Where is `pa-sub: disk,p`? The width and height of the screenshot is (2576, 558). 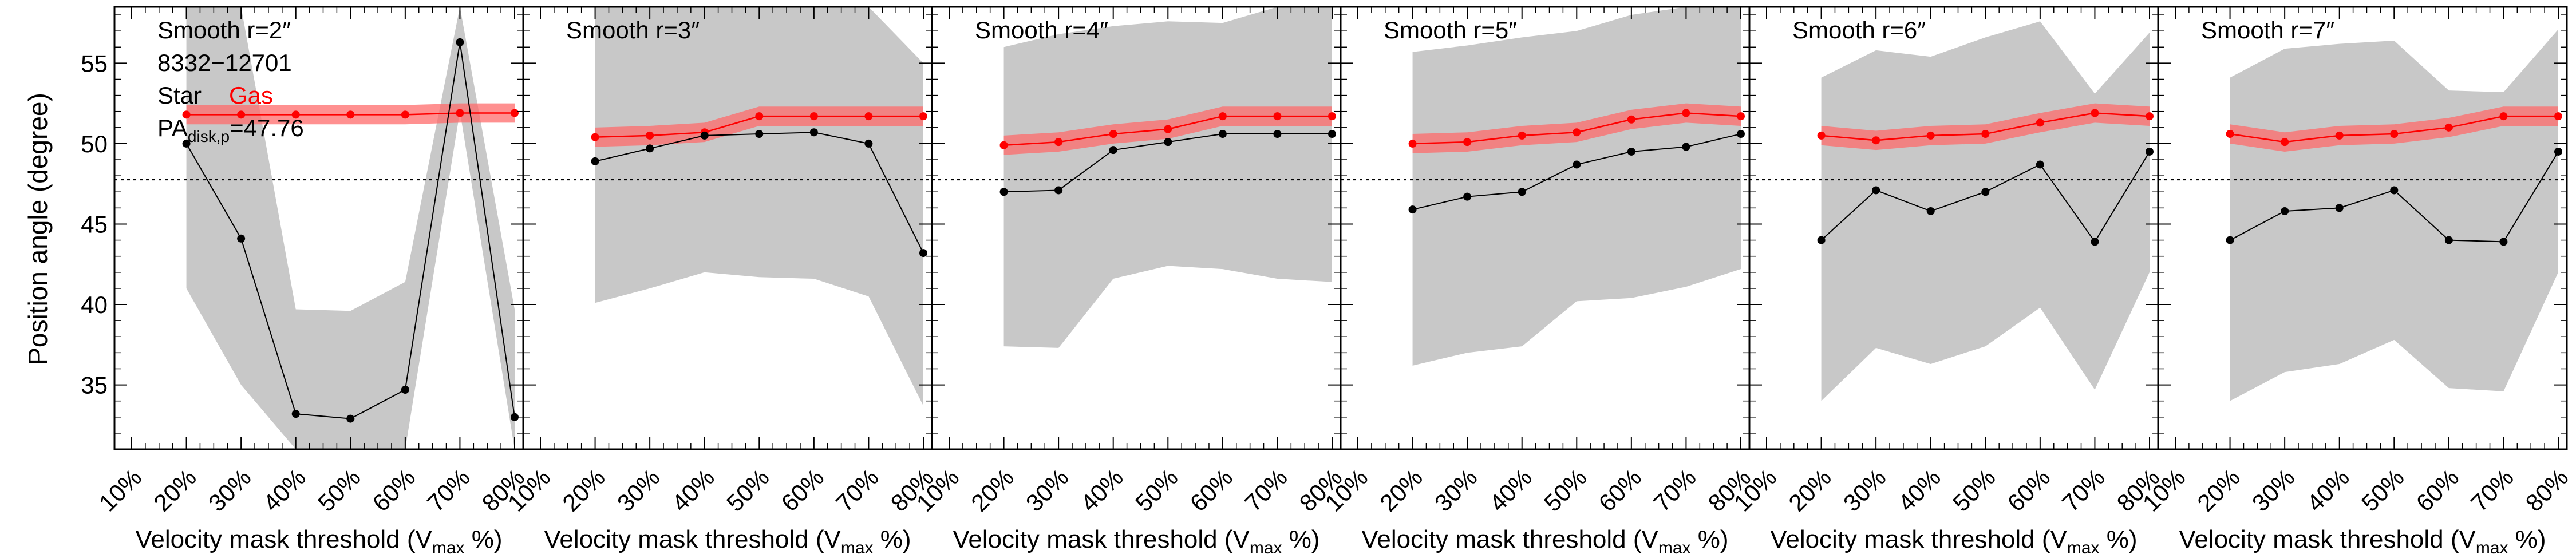 pa-sub: disk,p is located at coordinates (209, 136).